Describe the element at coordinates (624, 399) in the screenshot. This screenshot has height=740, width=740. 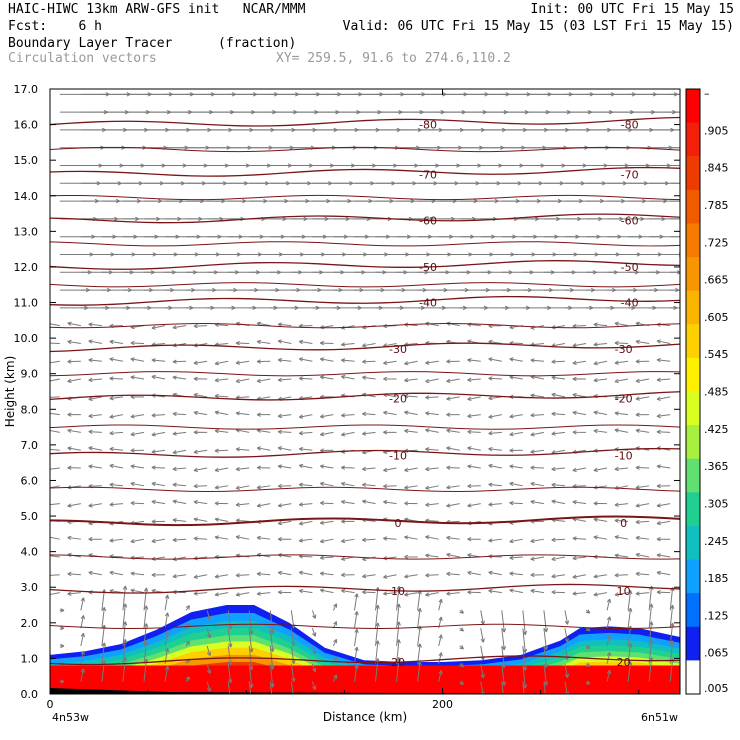
I see `contour-label: -20` at that location.